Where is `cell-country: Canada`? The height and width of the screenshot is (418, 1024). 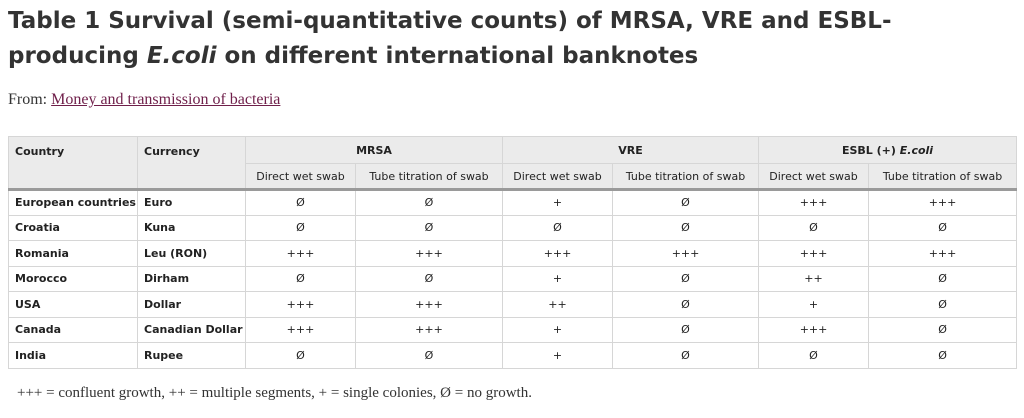
cell-country: Canada is located at coordinates (73, 329).